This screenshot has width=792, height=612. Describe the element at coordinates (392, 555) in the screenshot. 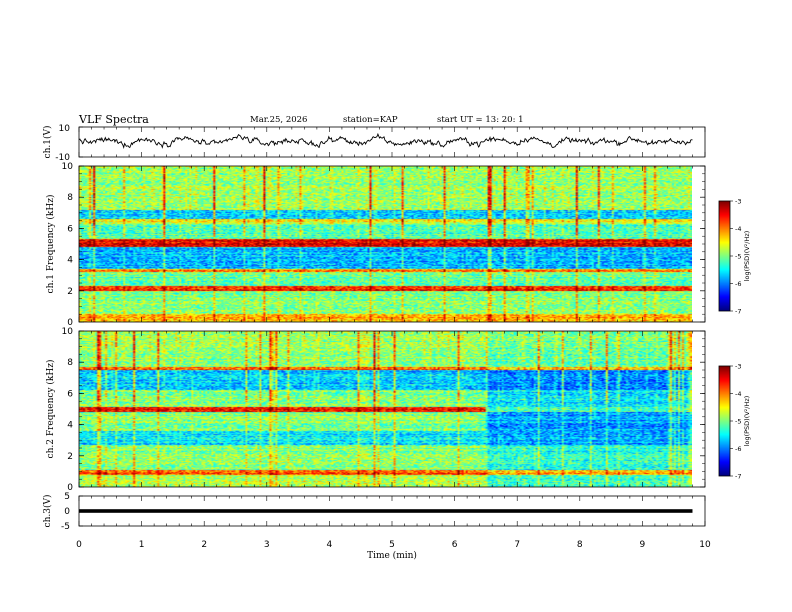

I see `x-axis-label: Time (min)` at that location.